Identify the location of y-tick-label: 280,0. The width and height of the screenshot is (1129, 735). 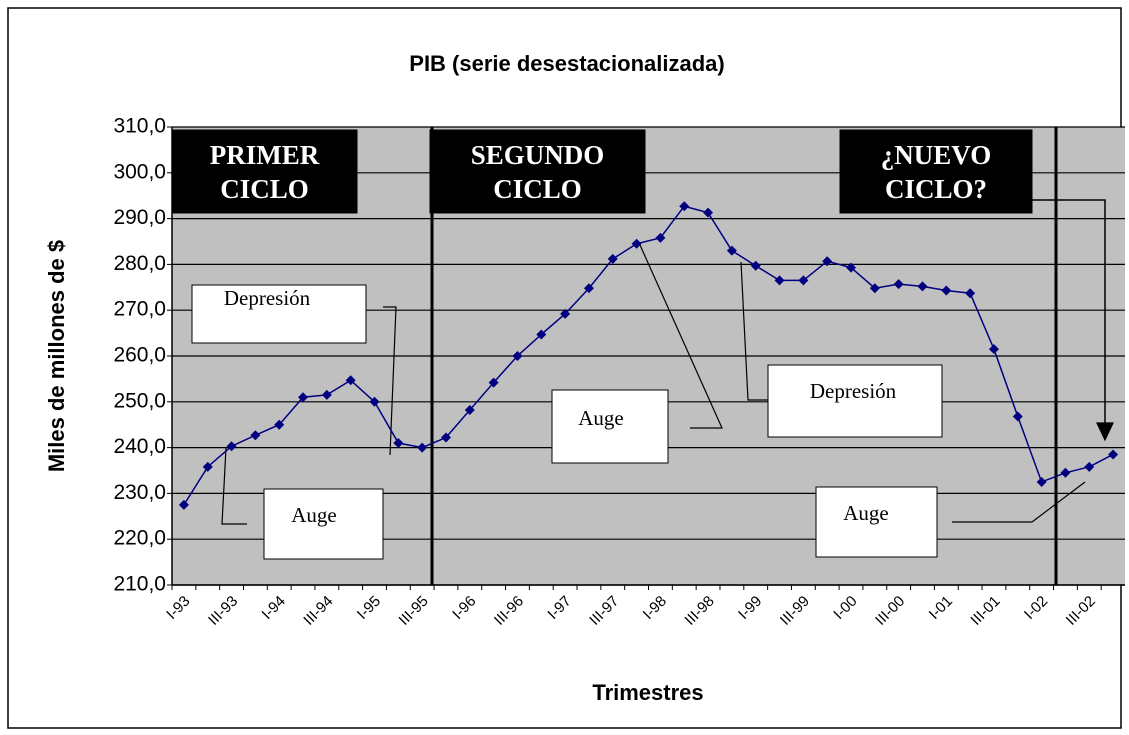
(139, 263).